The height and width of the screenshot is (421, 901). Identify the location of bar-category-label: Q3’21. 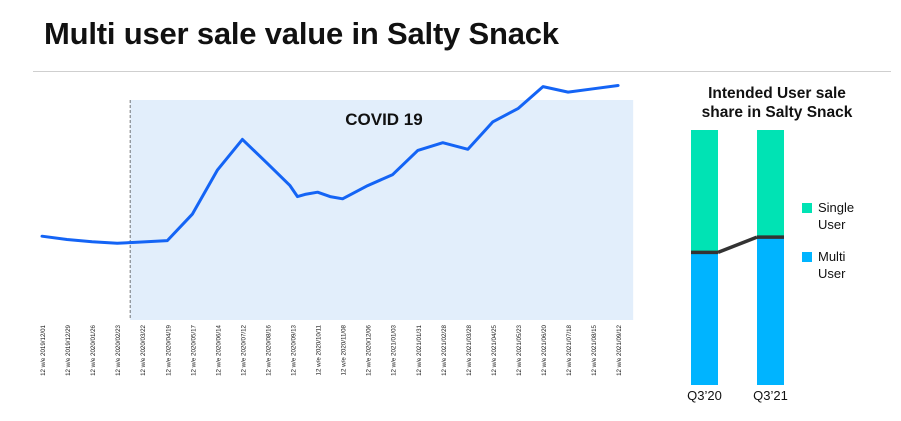
(770, 395).